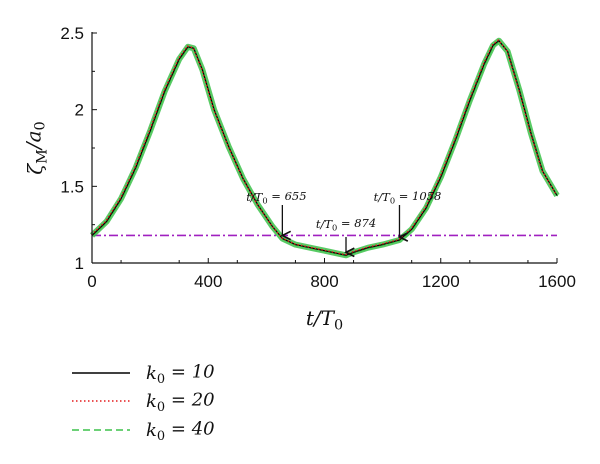 This screenshot has width=600, height=464. What do you see at coordinates (276, 197) in the screenshot?
I see `annotation-label: t/T0 = 655` at bounding box center [276, 197].